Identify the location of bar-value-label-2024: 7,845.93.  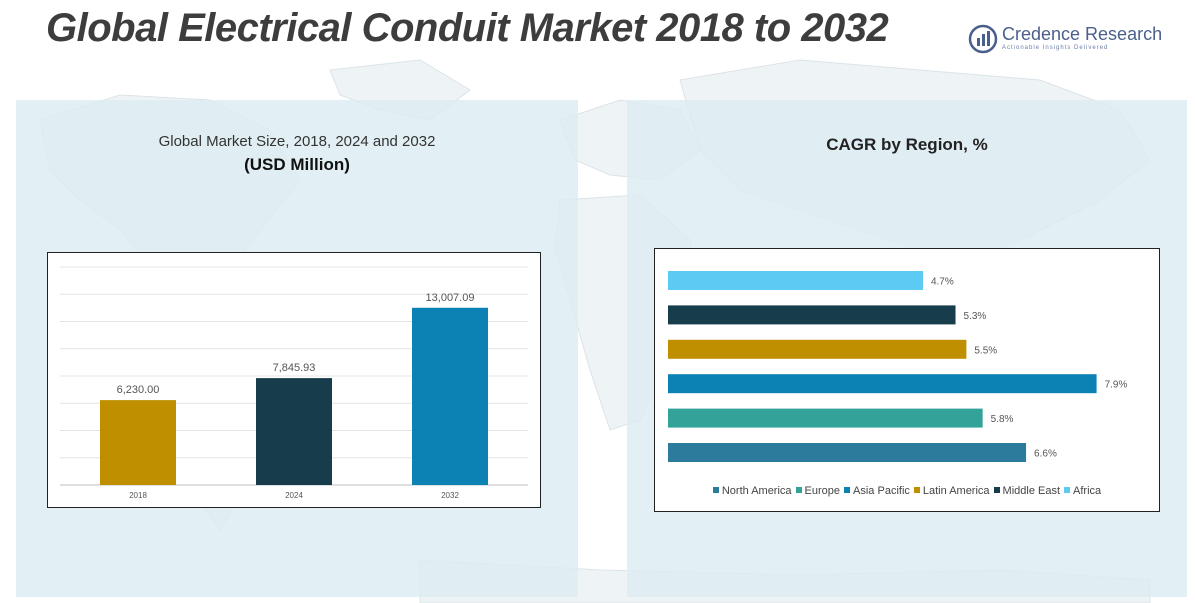
(294, 368).